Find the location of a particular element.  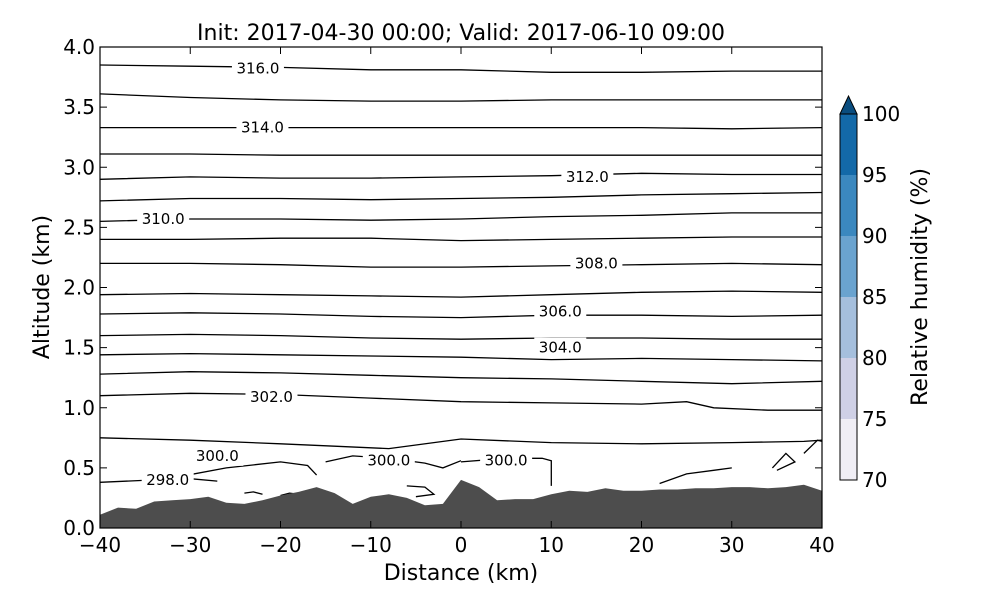

contour-label: 306.0 is located at coordinates (560, 312).